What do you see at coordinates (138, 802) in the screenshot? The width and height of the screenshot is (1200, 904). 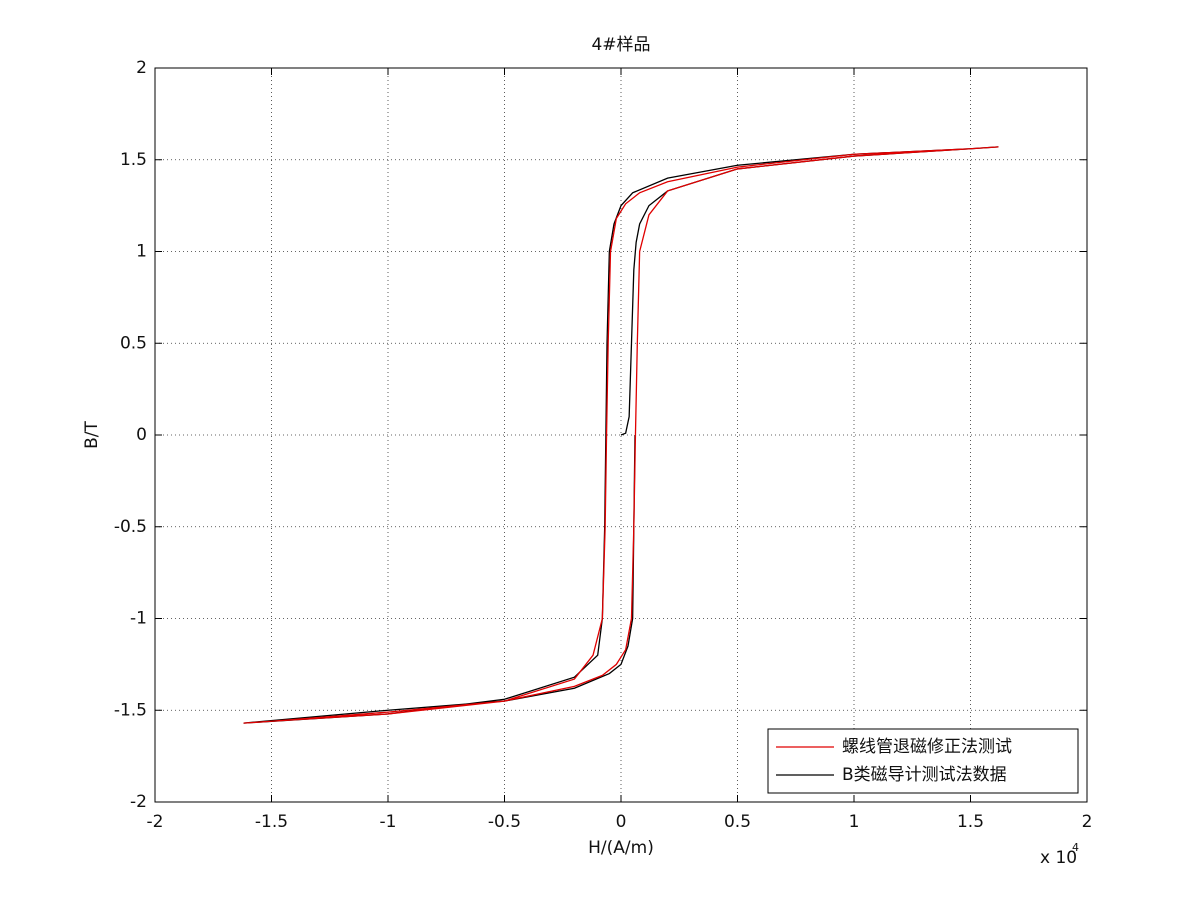 I see `y-tick-label: -2` at bounding box center [138, 802].